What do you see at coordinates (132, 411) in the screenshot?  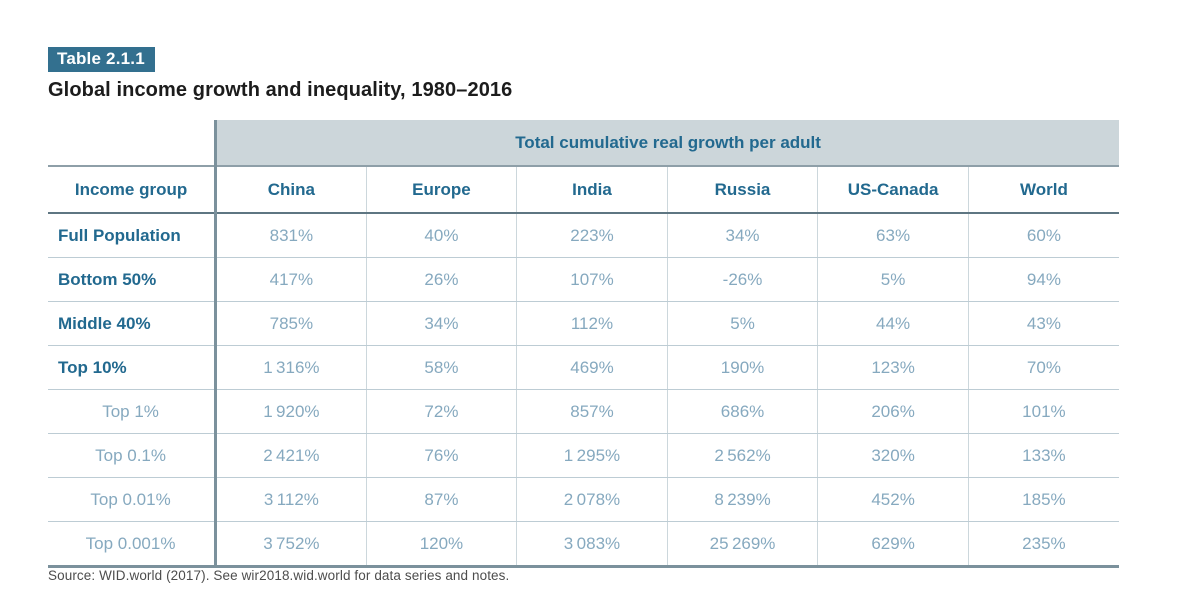 I see `row-label: Top 1%` at bounding box center [132, 411].